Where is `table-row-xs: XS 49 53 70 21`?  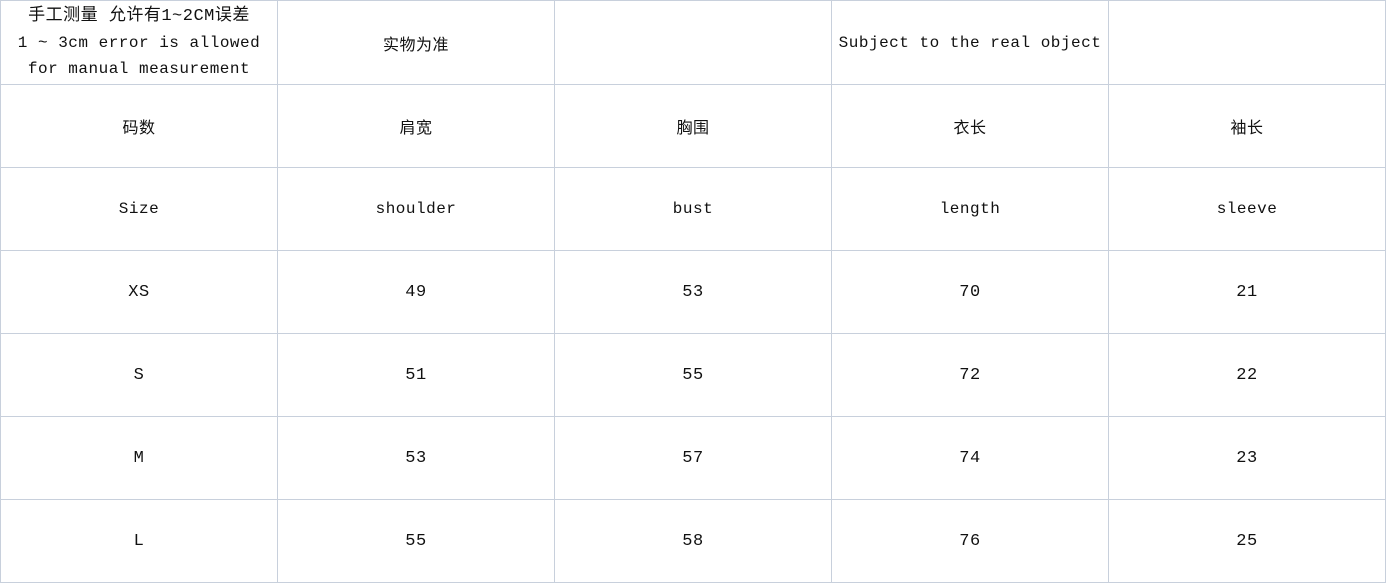 table-row-xs: XS 49 53 70 21 is located at coordinates (693, 292).